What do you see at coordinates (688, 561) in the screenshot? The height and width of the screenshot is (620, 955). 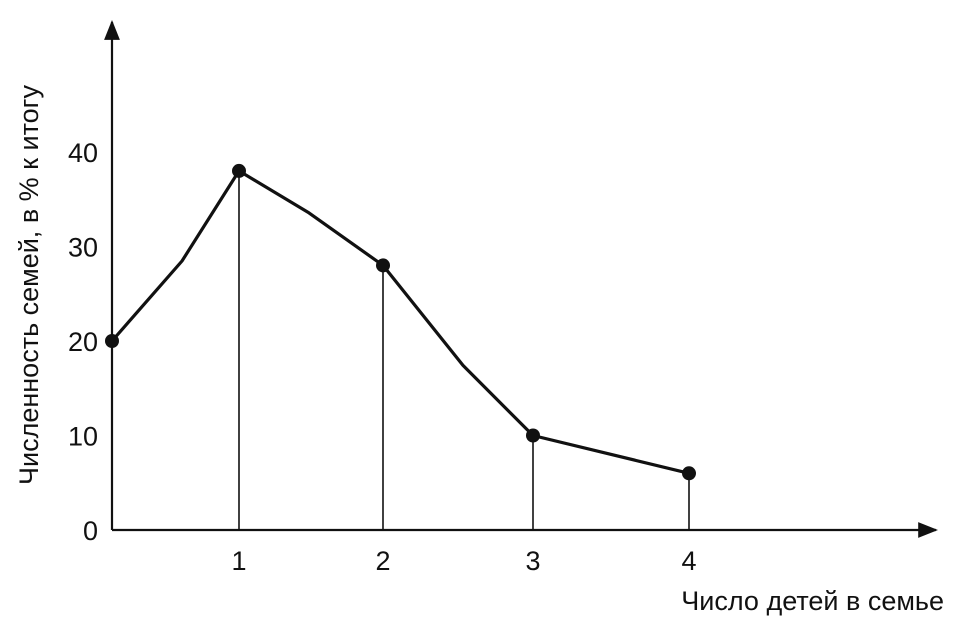 I see `x-tick-label-4: 4` at bounding box center [688, 561].